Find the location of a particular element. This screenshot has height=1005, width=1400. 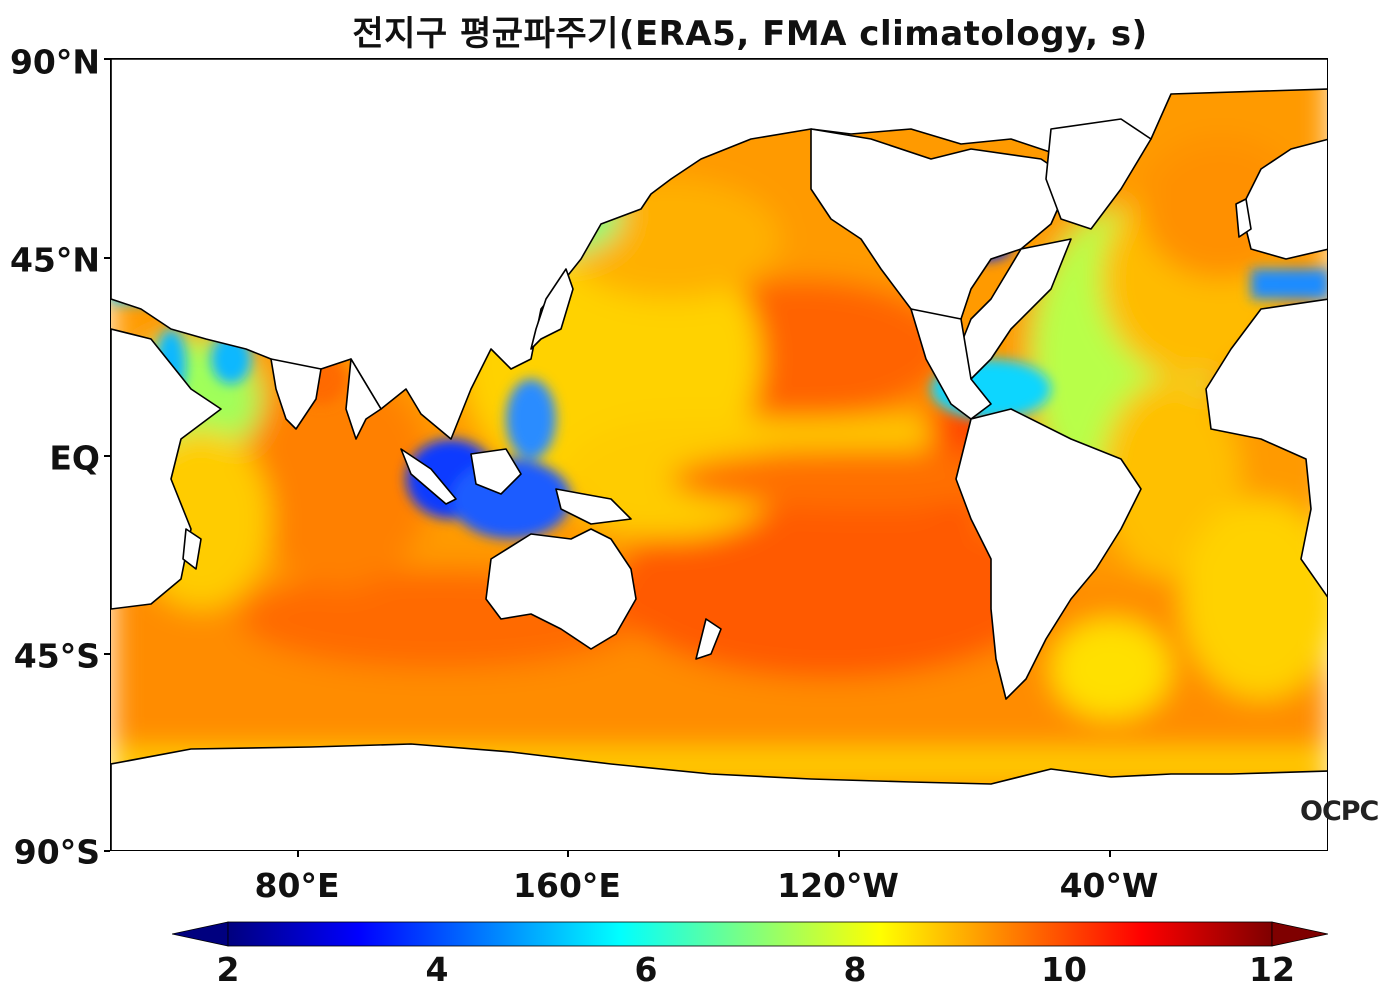

japan-land is located at coordinates (552, 309).